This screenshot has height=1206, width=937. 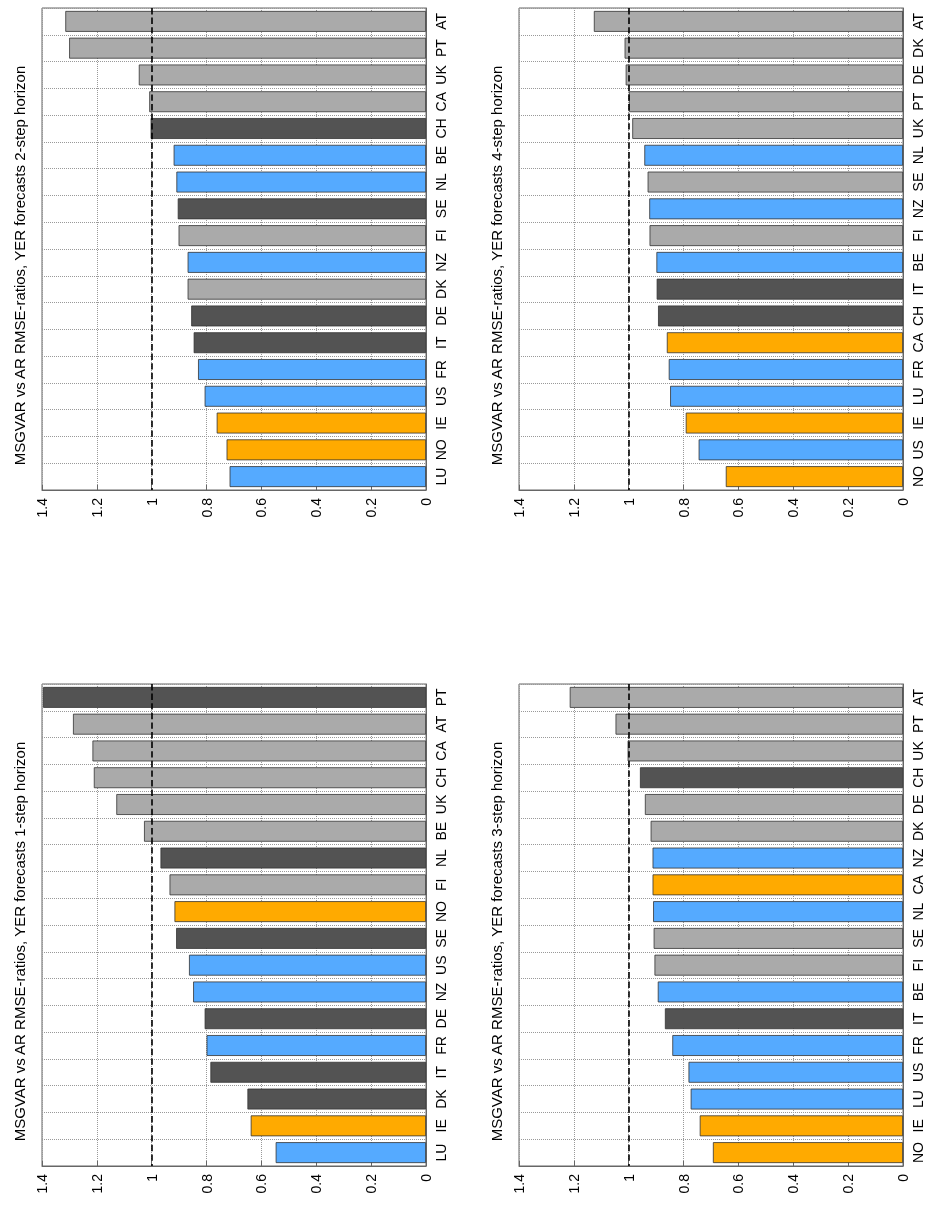 What do you see at coordinates (96, 507) in the screenshot?
I see `x-tick-label: 1.2` at bounding box center [96, 507].